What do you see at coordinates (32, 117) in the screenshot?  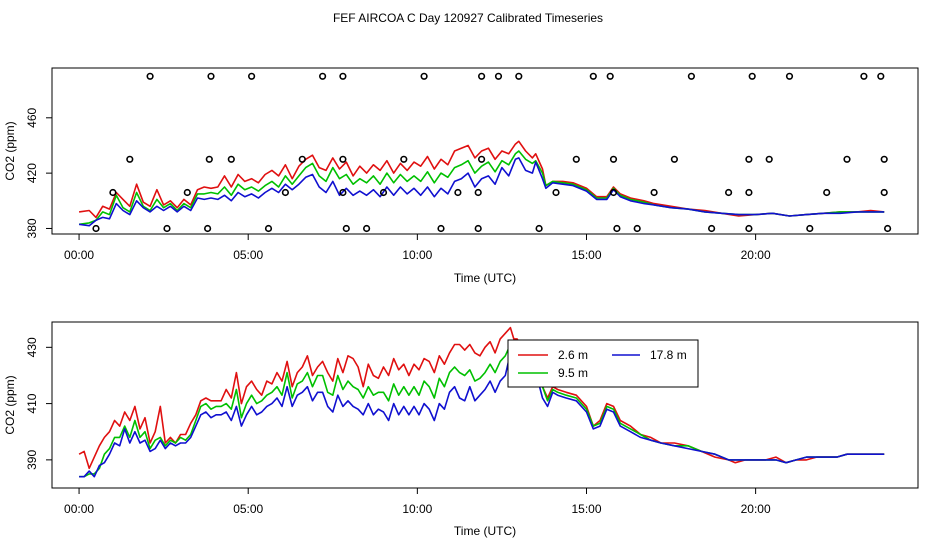 I see `top-y-tick-label-2: 460` at bounding box center [32, 117].